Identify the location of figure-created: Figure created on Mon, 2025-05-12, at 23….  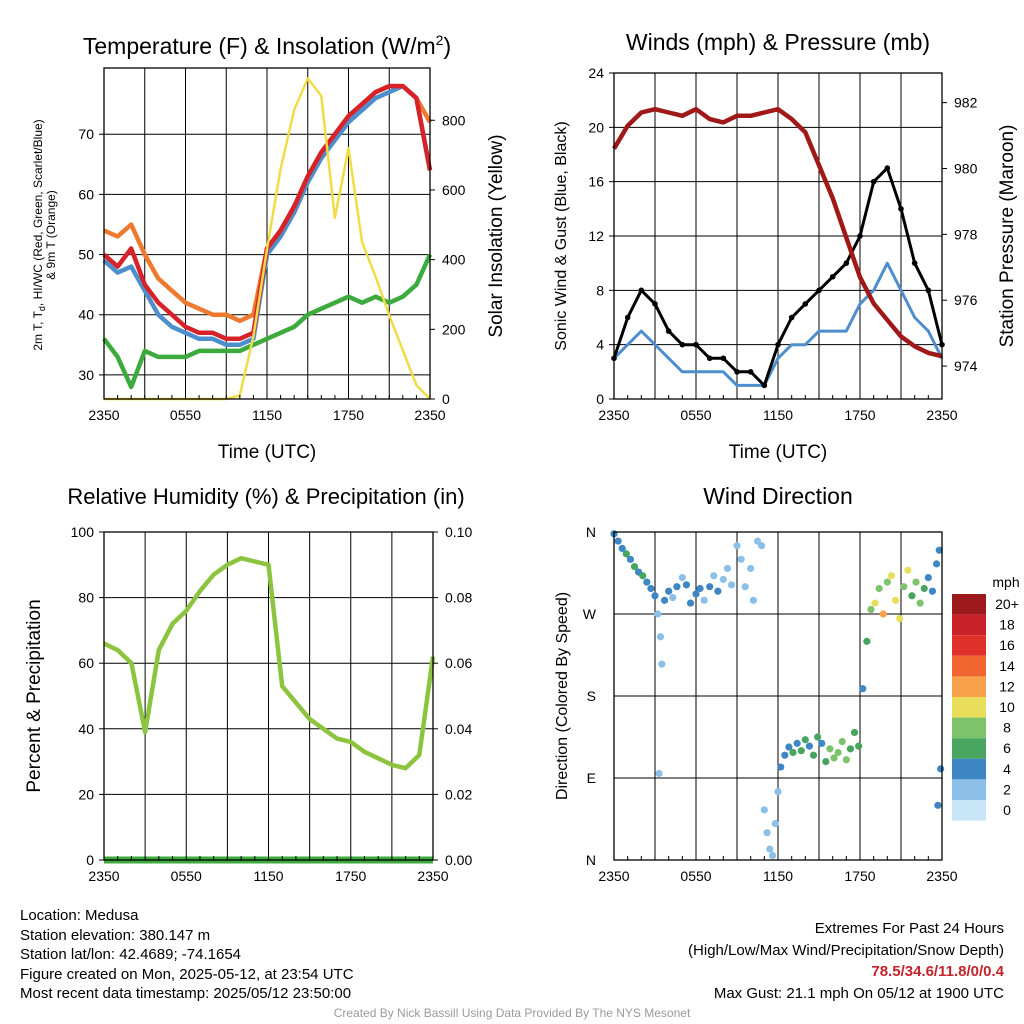
(187, 974).